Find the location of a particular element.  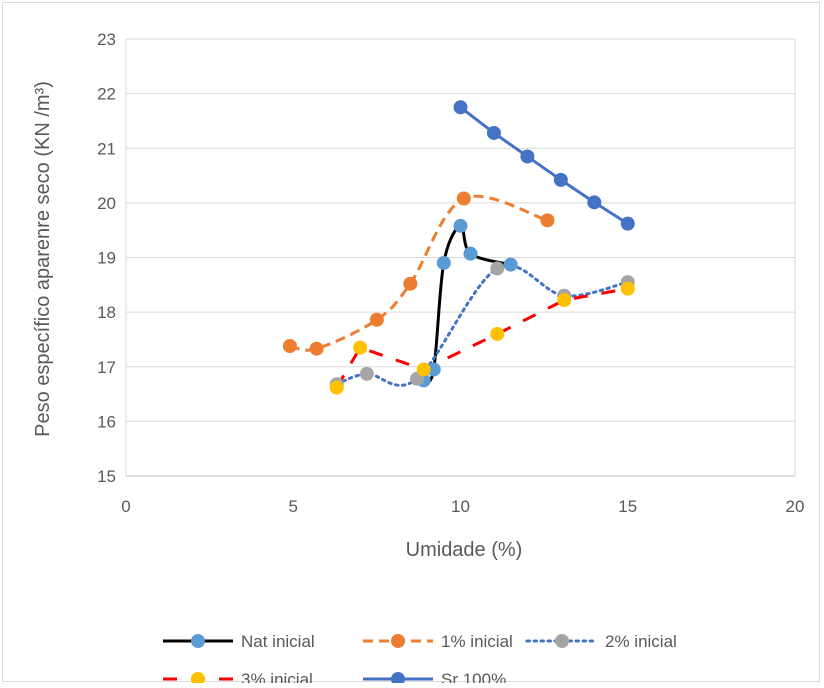

y-tick-label: 23 is located at coordinates (106, 39).